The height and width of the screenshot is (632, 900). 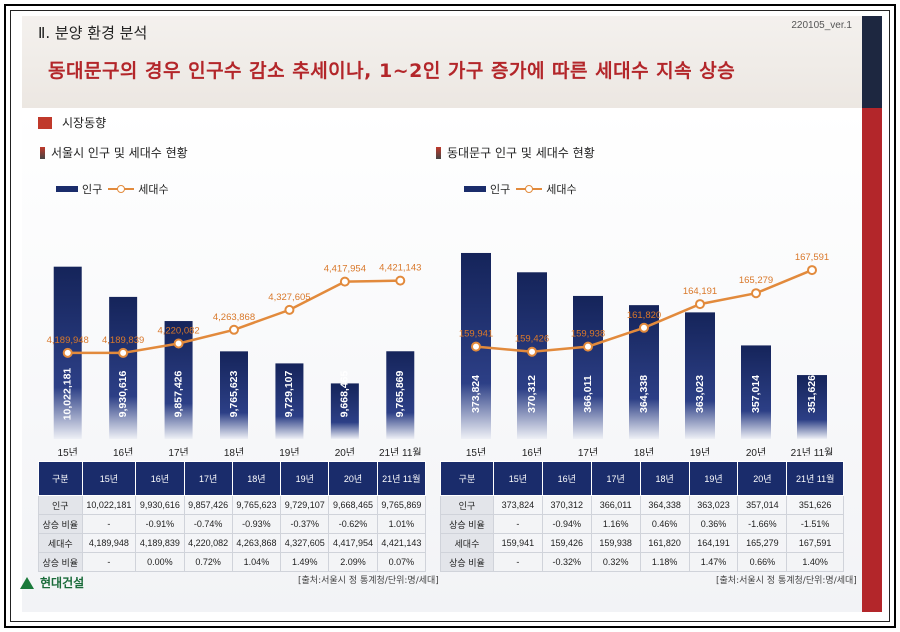 What do you see at coordinates (664, 543) in the screenshot?
I see `table-cell: 161,820` at bounding box center [664, 543].